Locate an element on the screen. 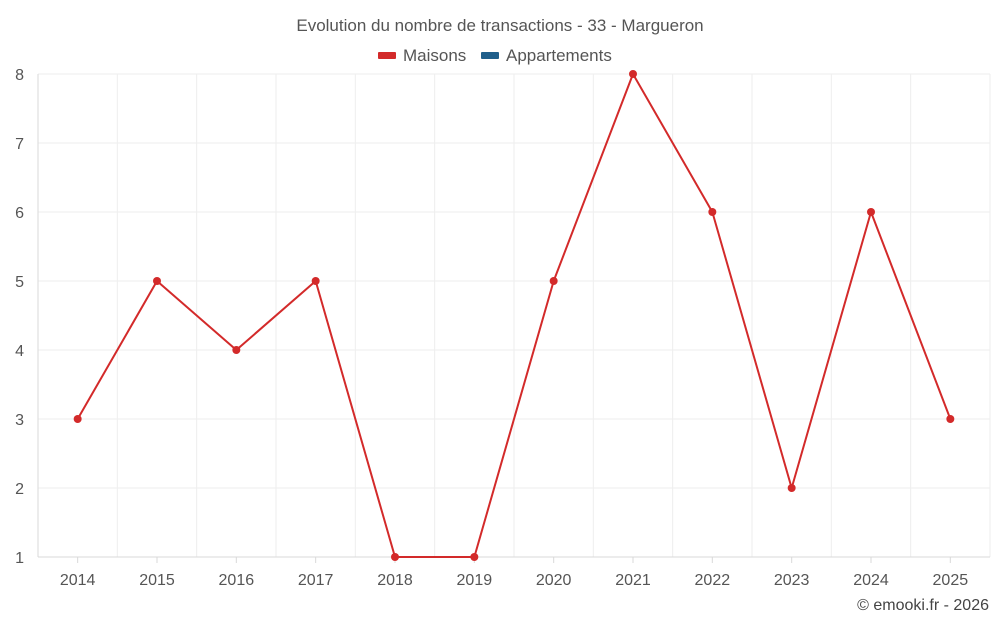 The height and width of the screenshot is (625, 1000). credit-text: © emooki.fr - 2026 is located at coordinates (923, 605).